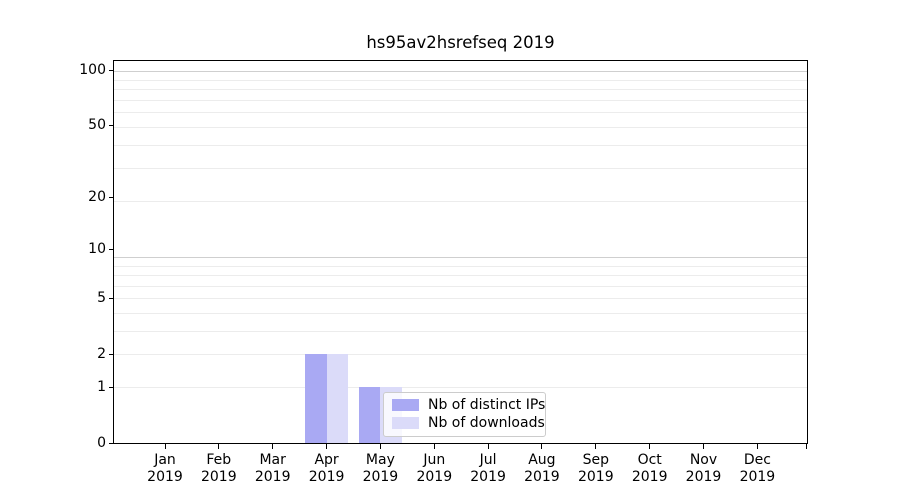 This screenshot has height=500, width=900. What do you see at coordinates (595, 468) in the screenshot?
I see `x-tick-label: Sep 2019` at bounding box center [595, 468].